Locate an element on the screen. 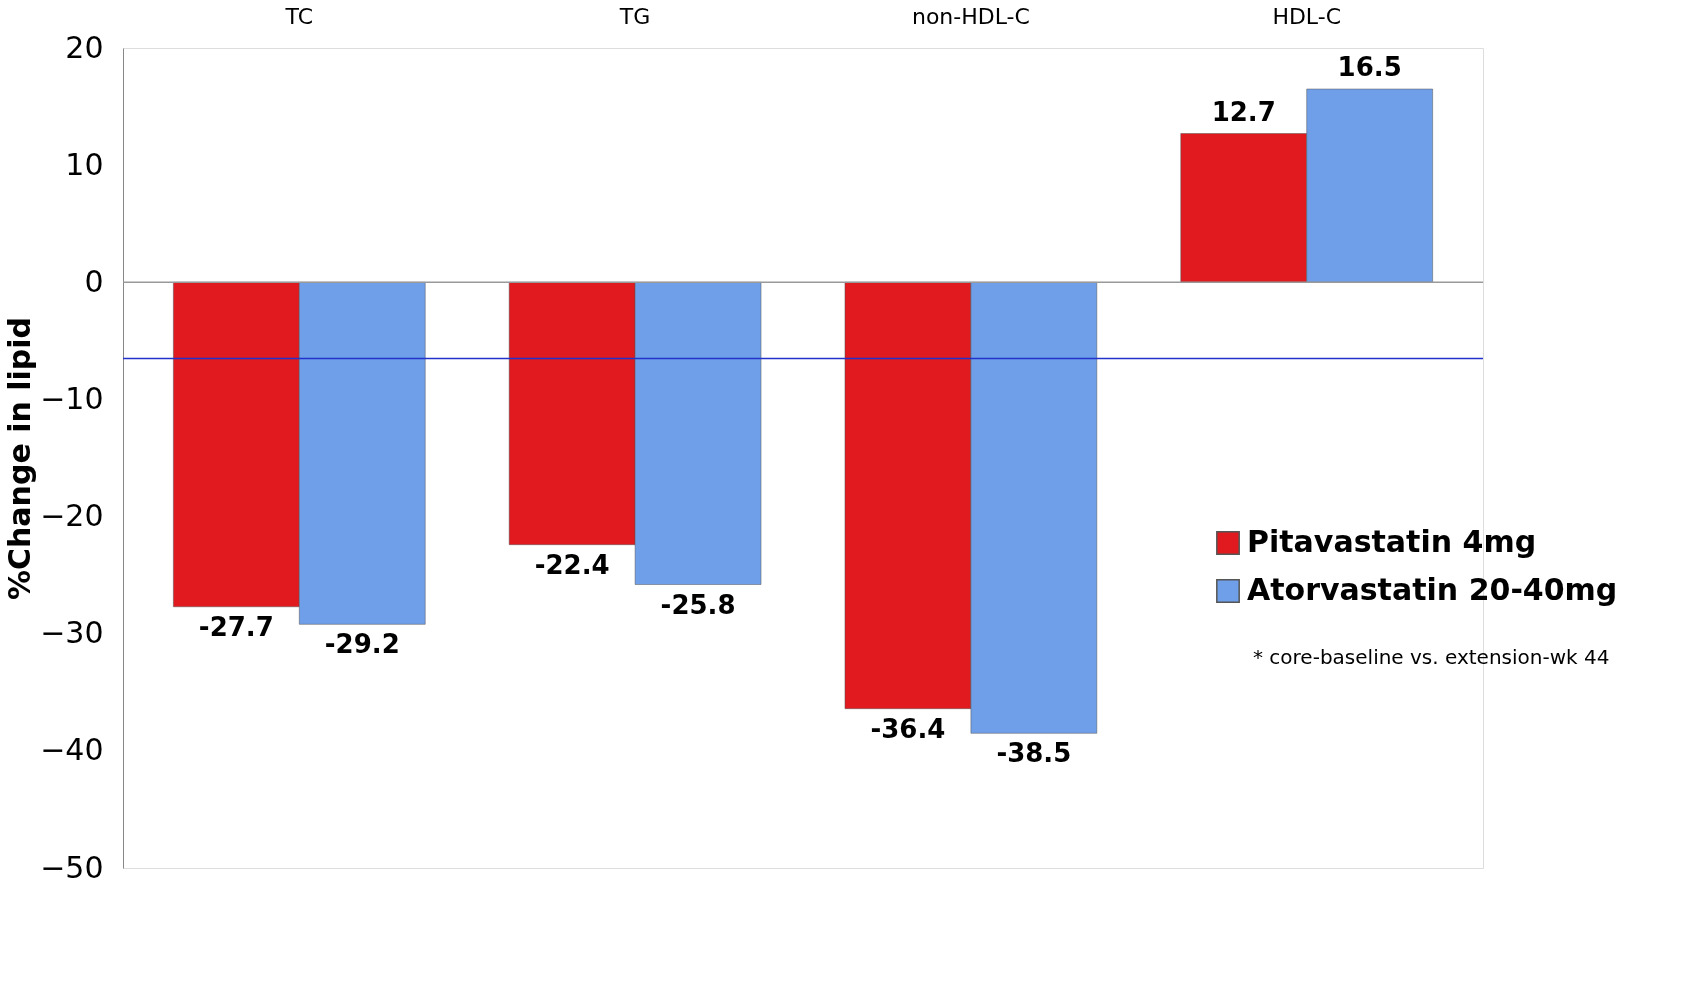 The width and height of the screenshot is (1706, 992). y-tick-label: −10 is located at coordinates (72, 398).